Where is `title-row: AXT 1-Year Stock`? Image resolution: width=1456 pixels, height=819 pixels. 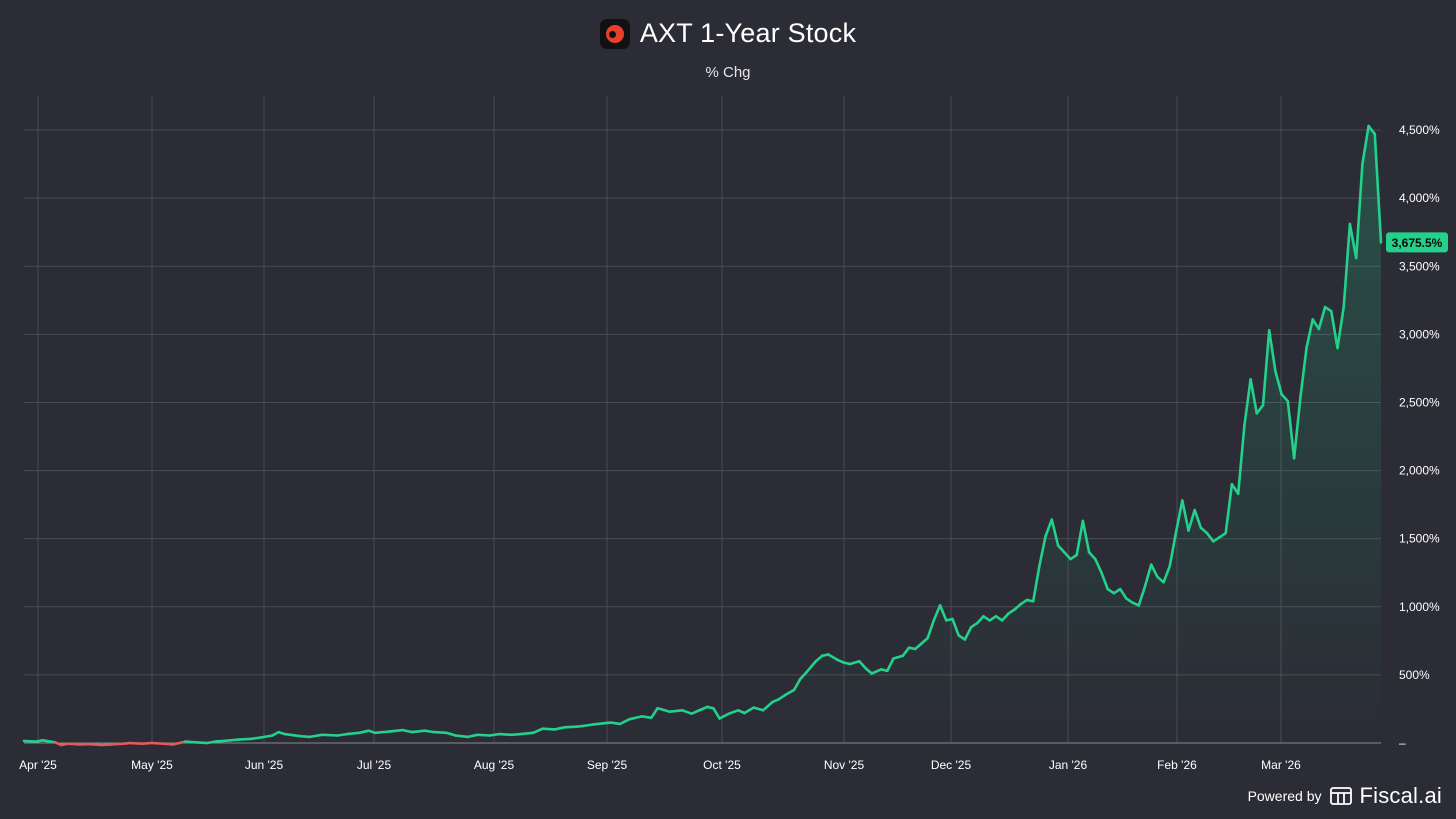
title-row: AXT 1-Year Stock is located at coordinates (728, 33).